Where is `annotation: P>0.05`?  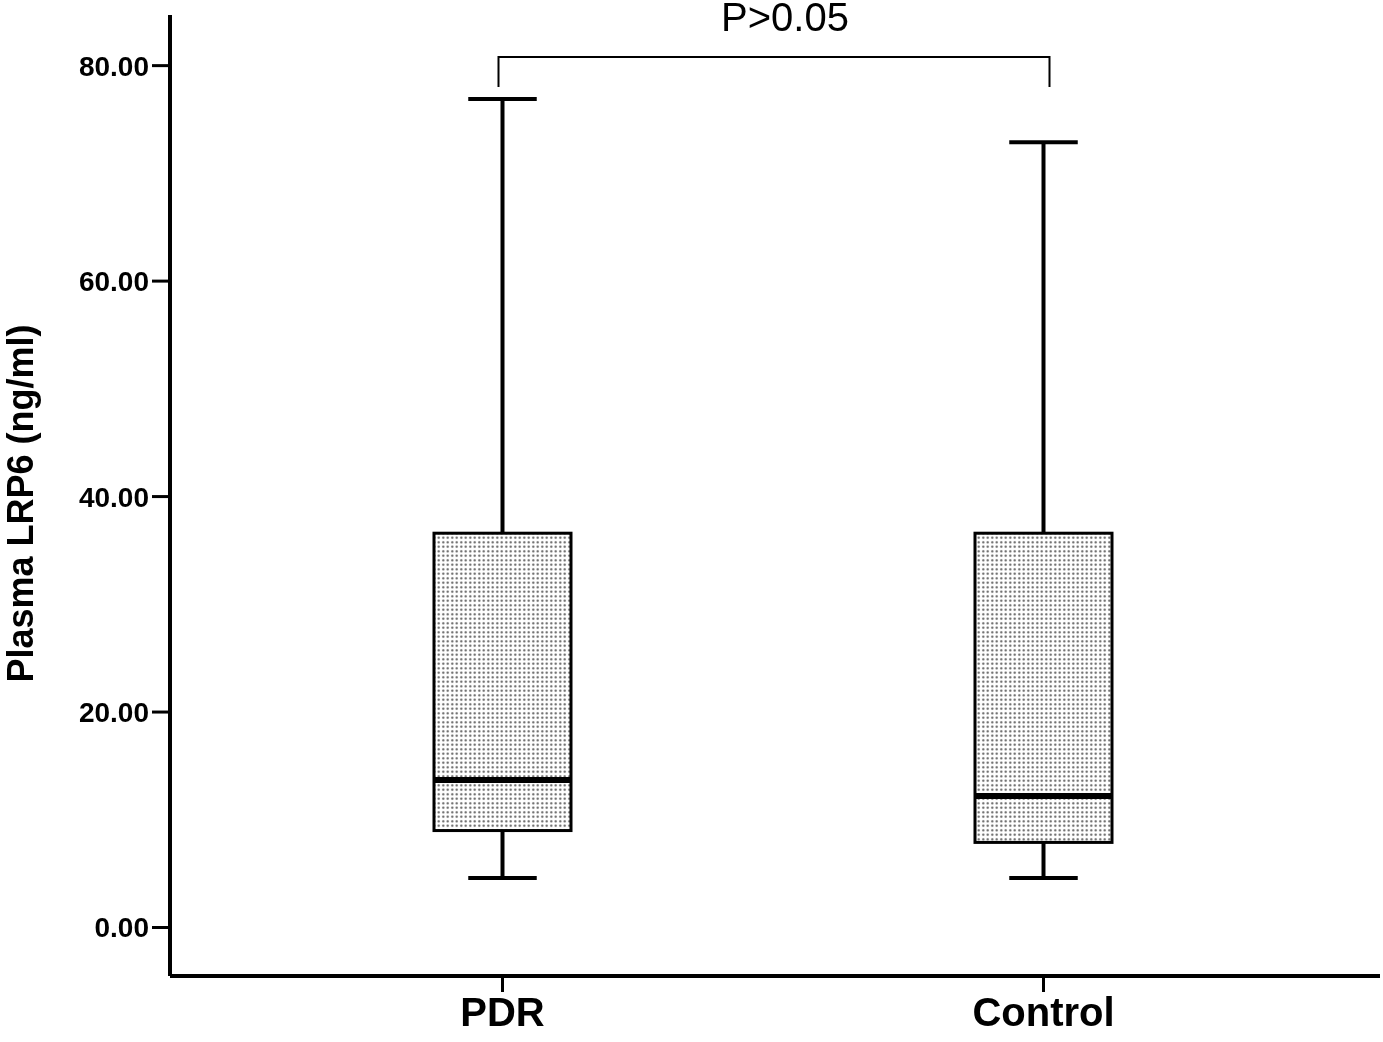
annotation: P>0.05 is located at coordinates (785, 19).